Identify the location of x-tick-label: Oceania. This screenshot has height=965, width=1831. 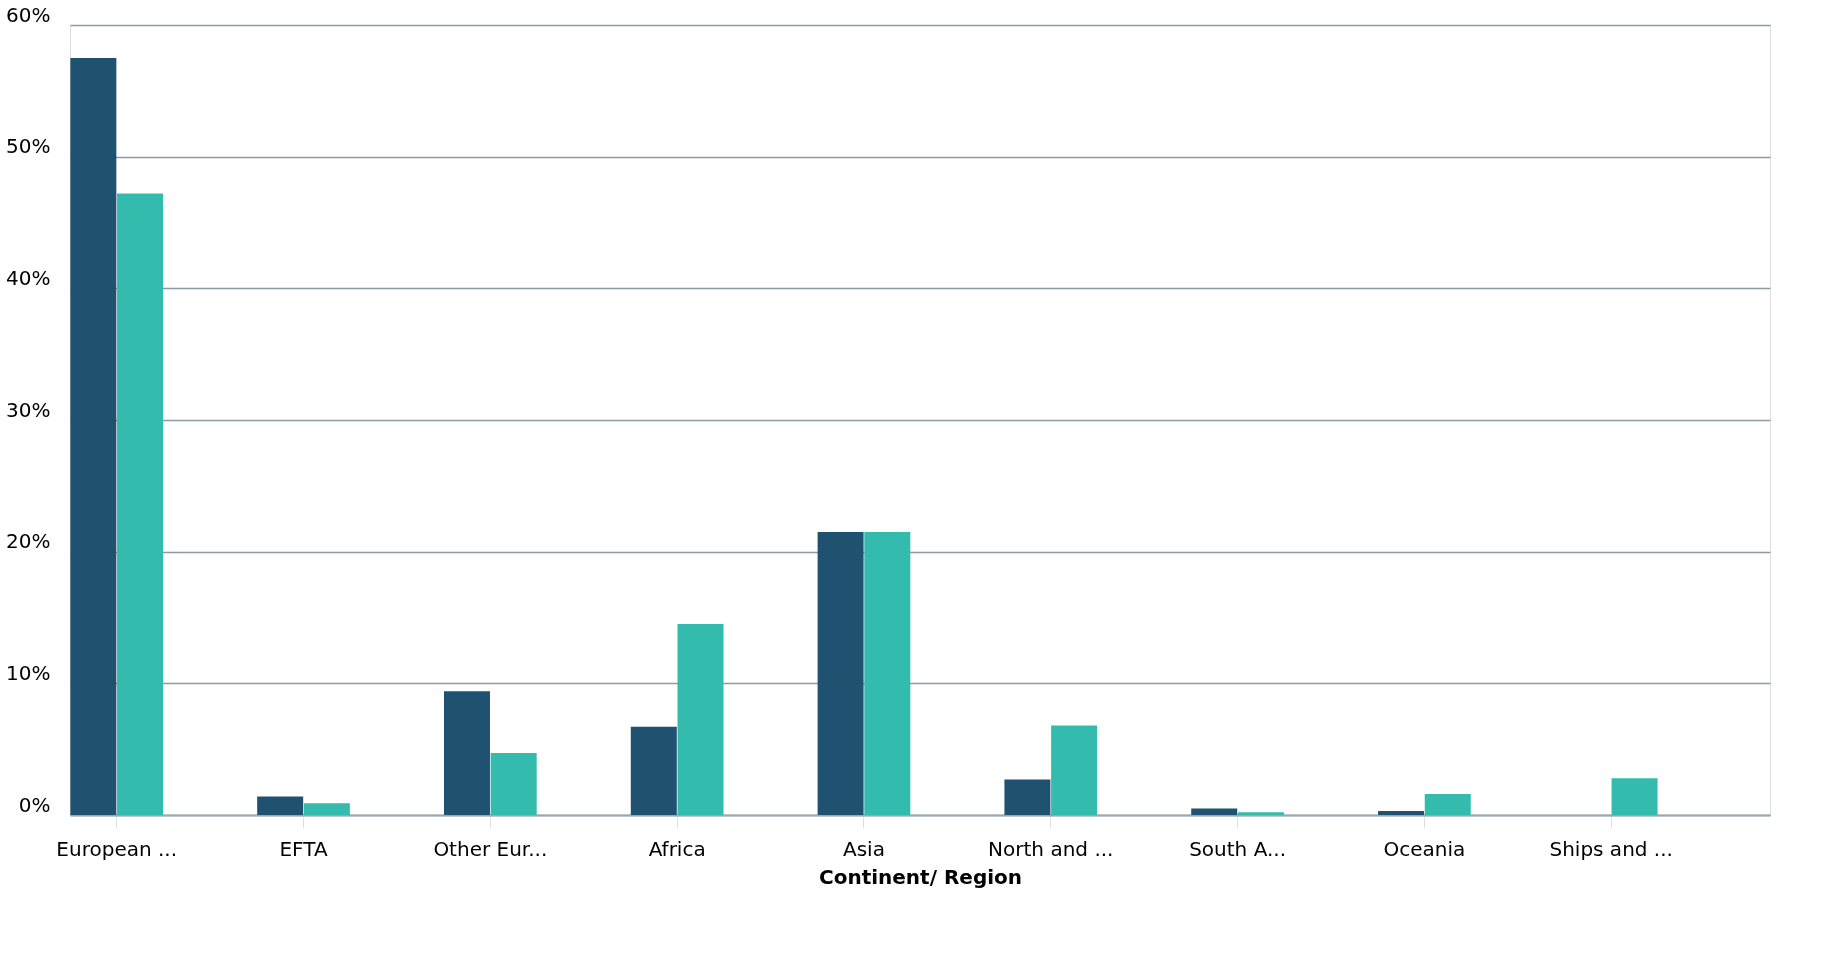
(1424, 848).